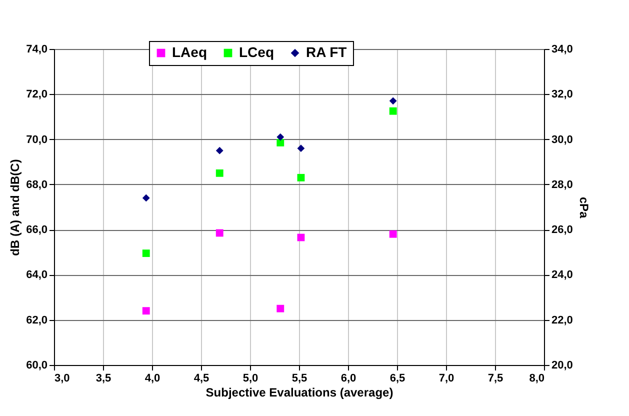 Image resolution: width=629 pixels, height=416 pixels. What do you see at coordinates (348, 378) in the screenshot?
I see `x-tick-label: 6,0` at bounding box center [348, 378].